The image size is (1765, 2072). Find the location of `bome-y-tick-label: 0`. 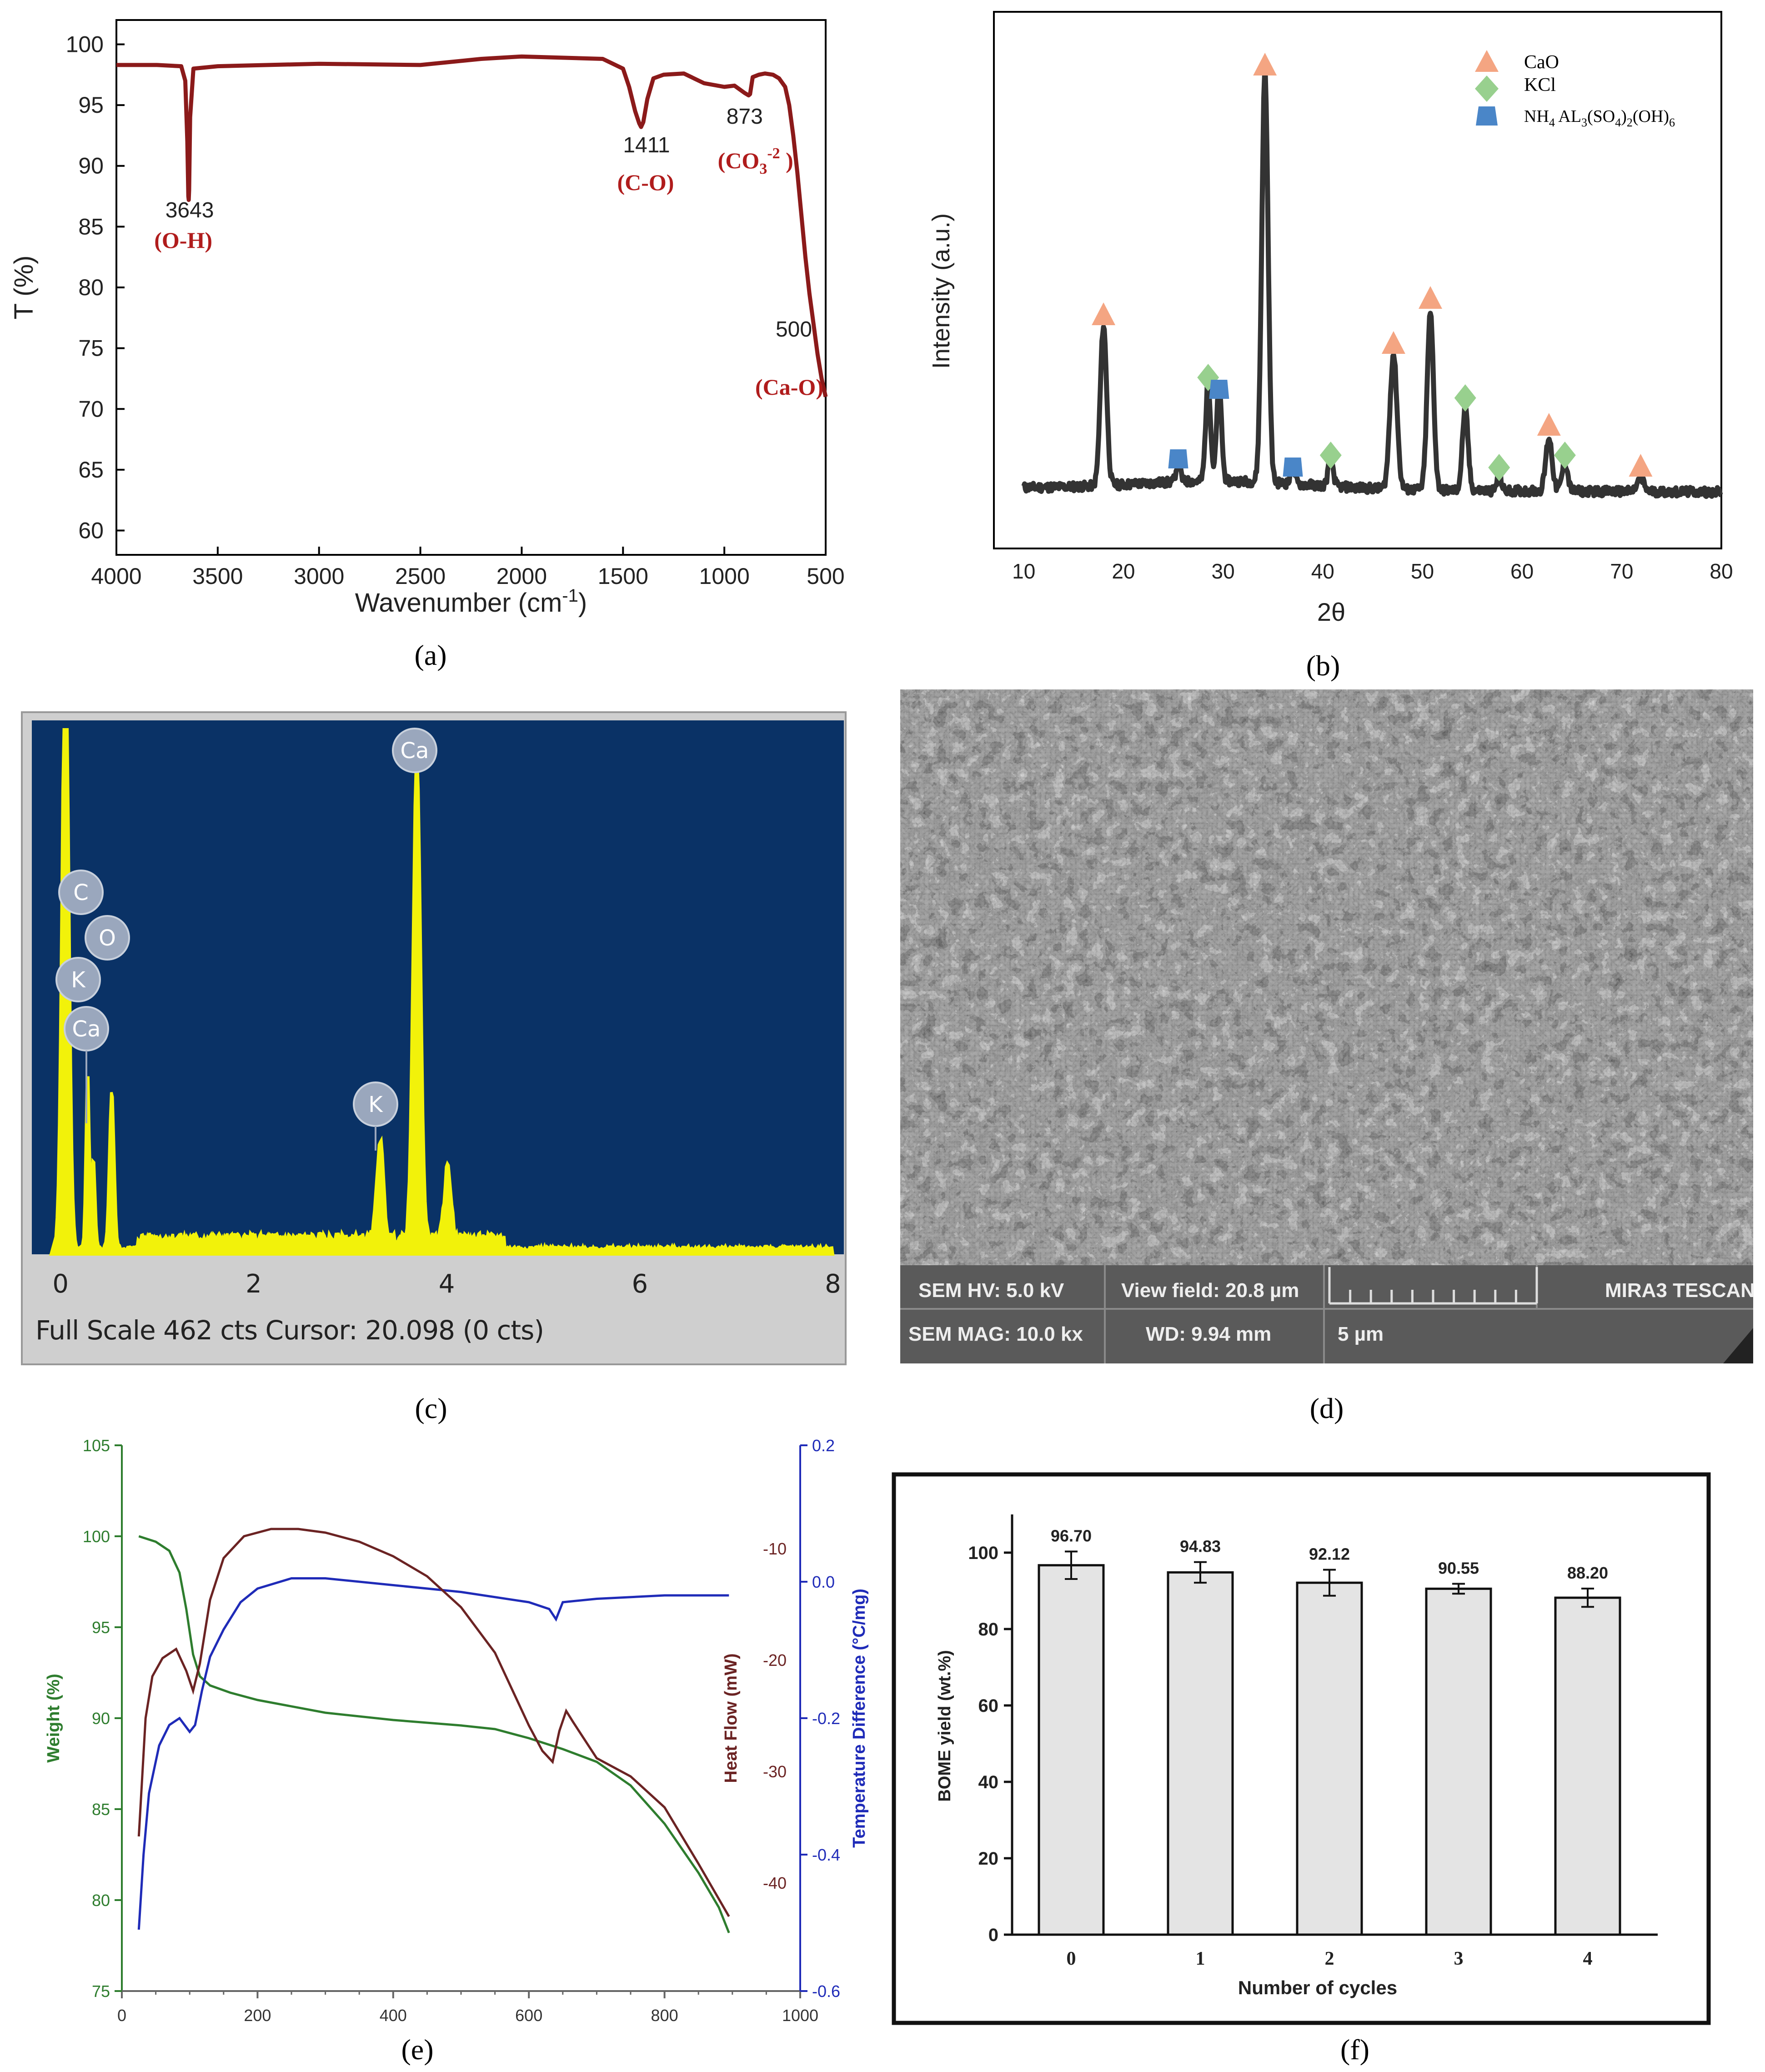

bome-y-tick-label: 0 is located at coordinates (993, 1935).